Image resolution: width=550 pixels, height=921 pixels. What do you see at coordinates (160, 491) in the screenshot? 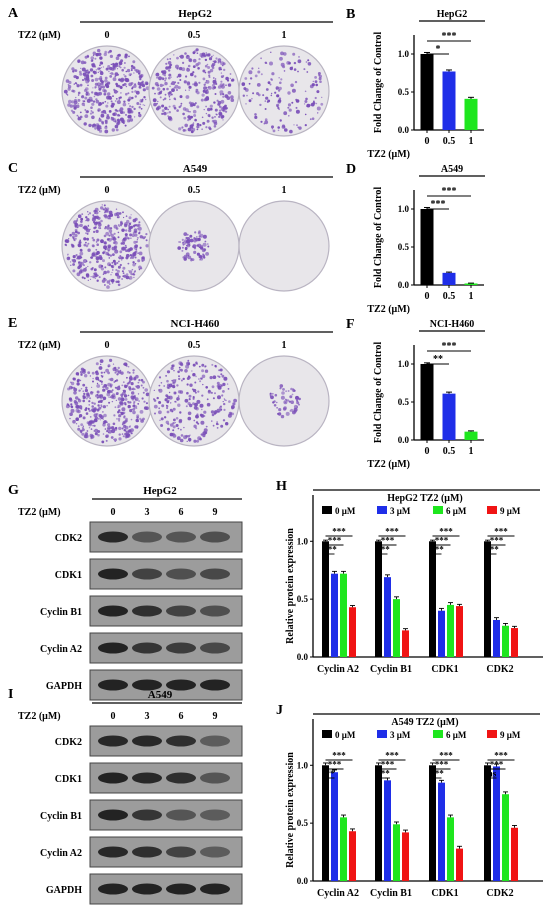
I see `cell-line-title: HepG2` at bounding box center [160, 491].